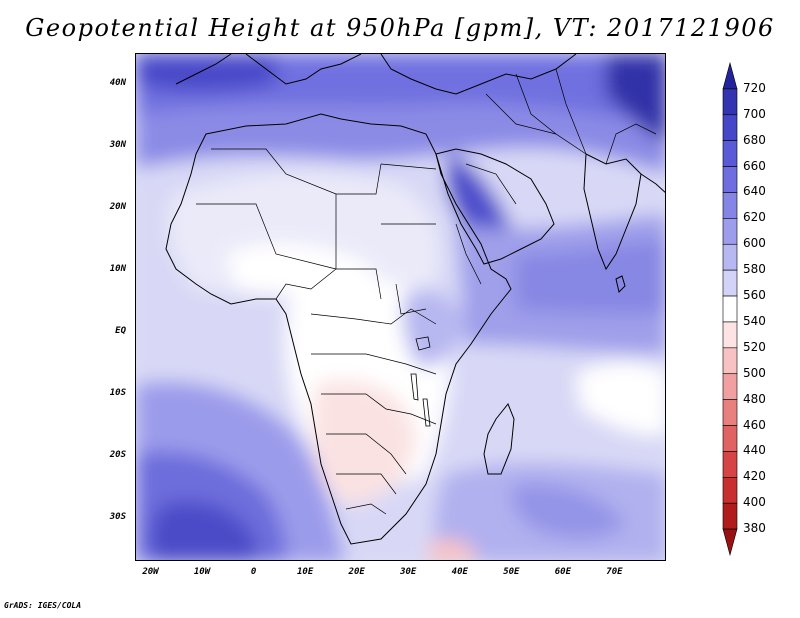 Image resolution: width=800 pixels, height=618 pixels. What do you see at coordinates (754, 320) in the screenshot?
I see `colorbar-level-label: 540` at bounding box center [754, 320].